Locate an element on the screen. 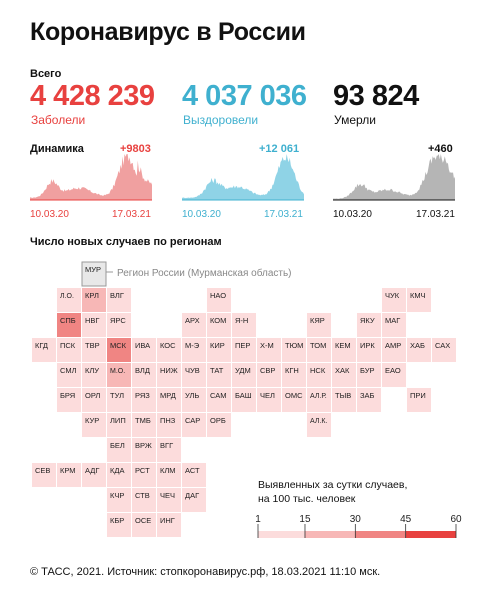 The height and width of the screenshot is (600, 486). recovered-total: 4 037 036 is located at coordinates (244, 96).